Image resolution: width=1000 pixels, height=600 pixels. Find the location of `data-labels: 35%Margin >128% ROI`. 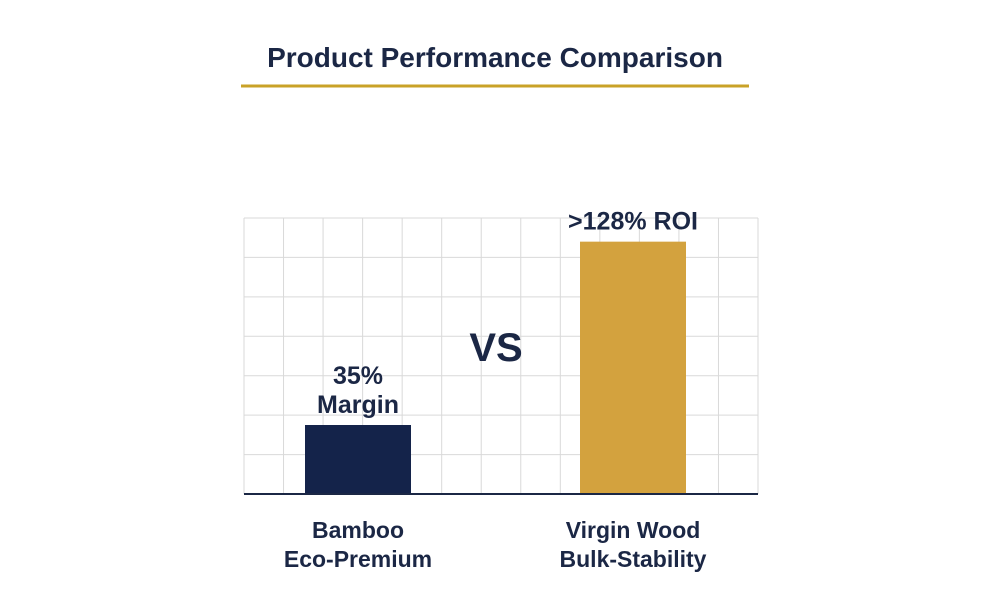

data-labels: 35%Margin >128% ROI is located at coordinates (507, 313).